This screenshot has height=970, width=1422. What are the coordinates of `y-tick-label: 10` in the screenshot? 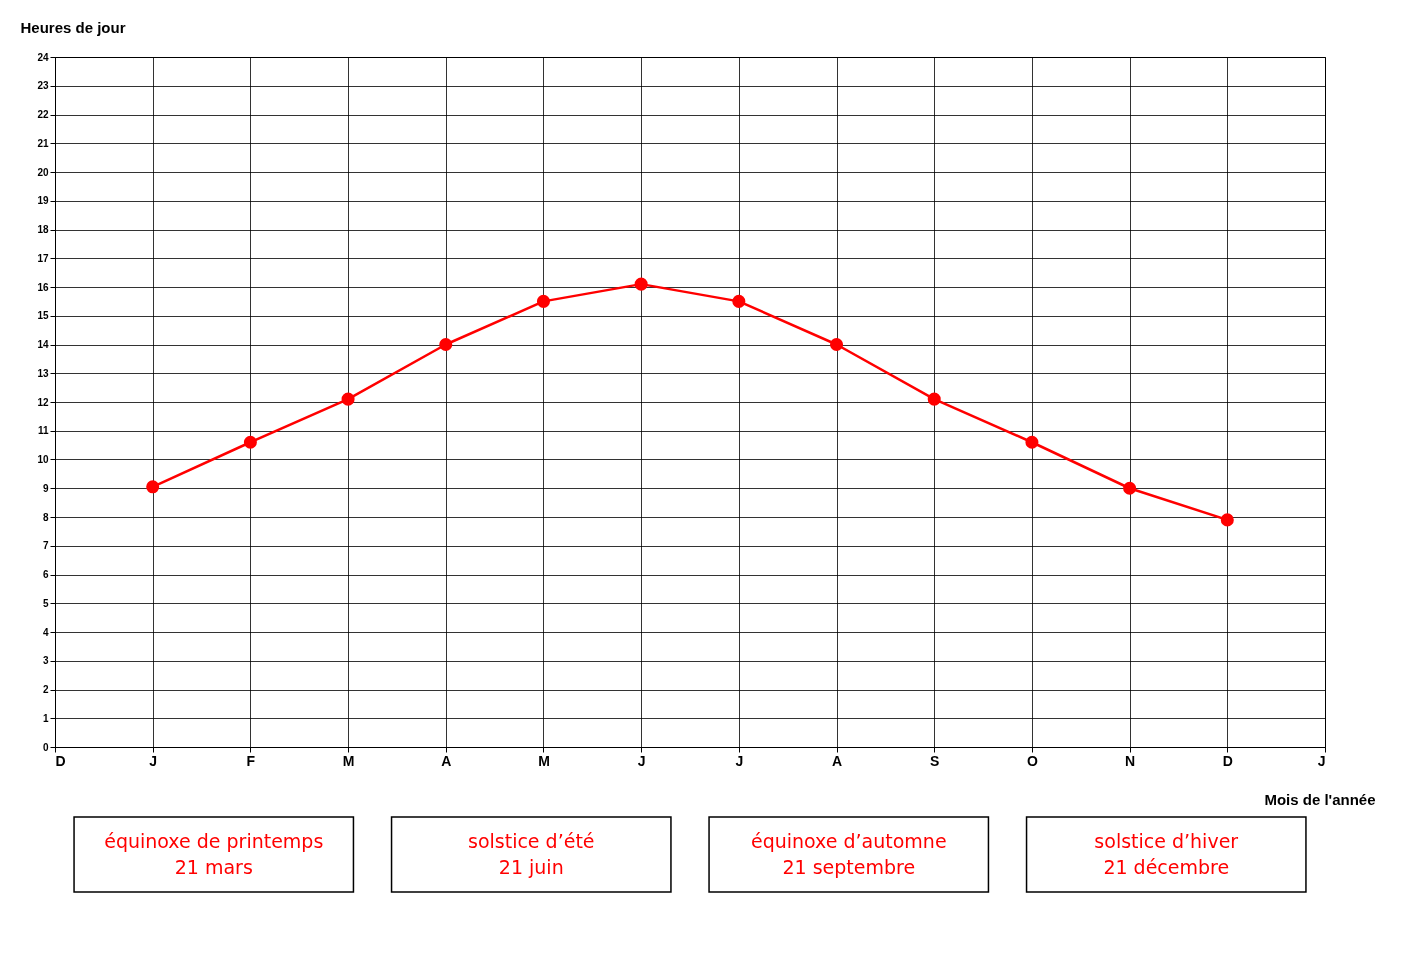 It's located at (43, 459).